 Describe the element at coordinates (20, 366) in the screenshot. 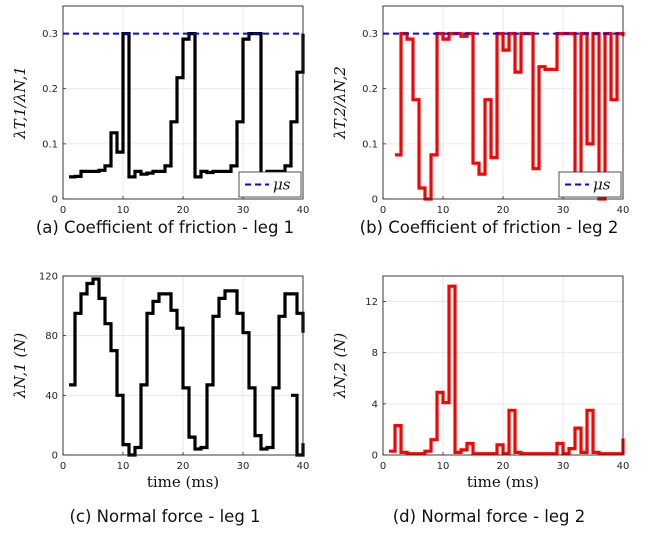

I see `y-axis-label: λN,1 (N)` at that location.